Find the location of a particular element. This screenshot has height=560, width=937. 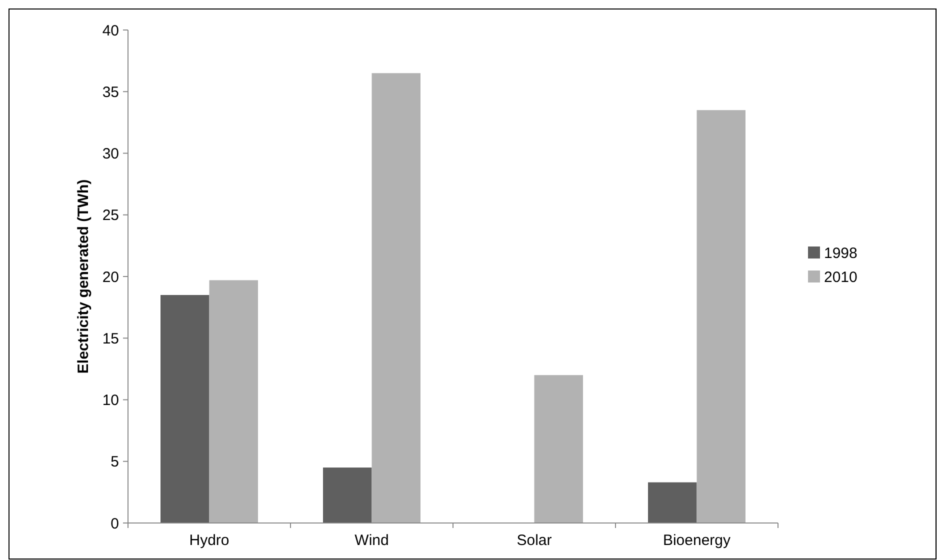

y-tick-label: 25 is located at coordinates (110, 215).